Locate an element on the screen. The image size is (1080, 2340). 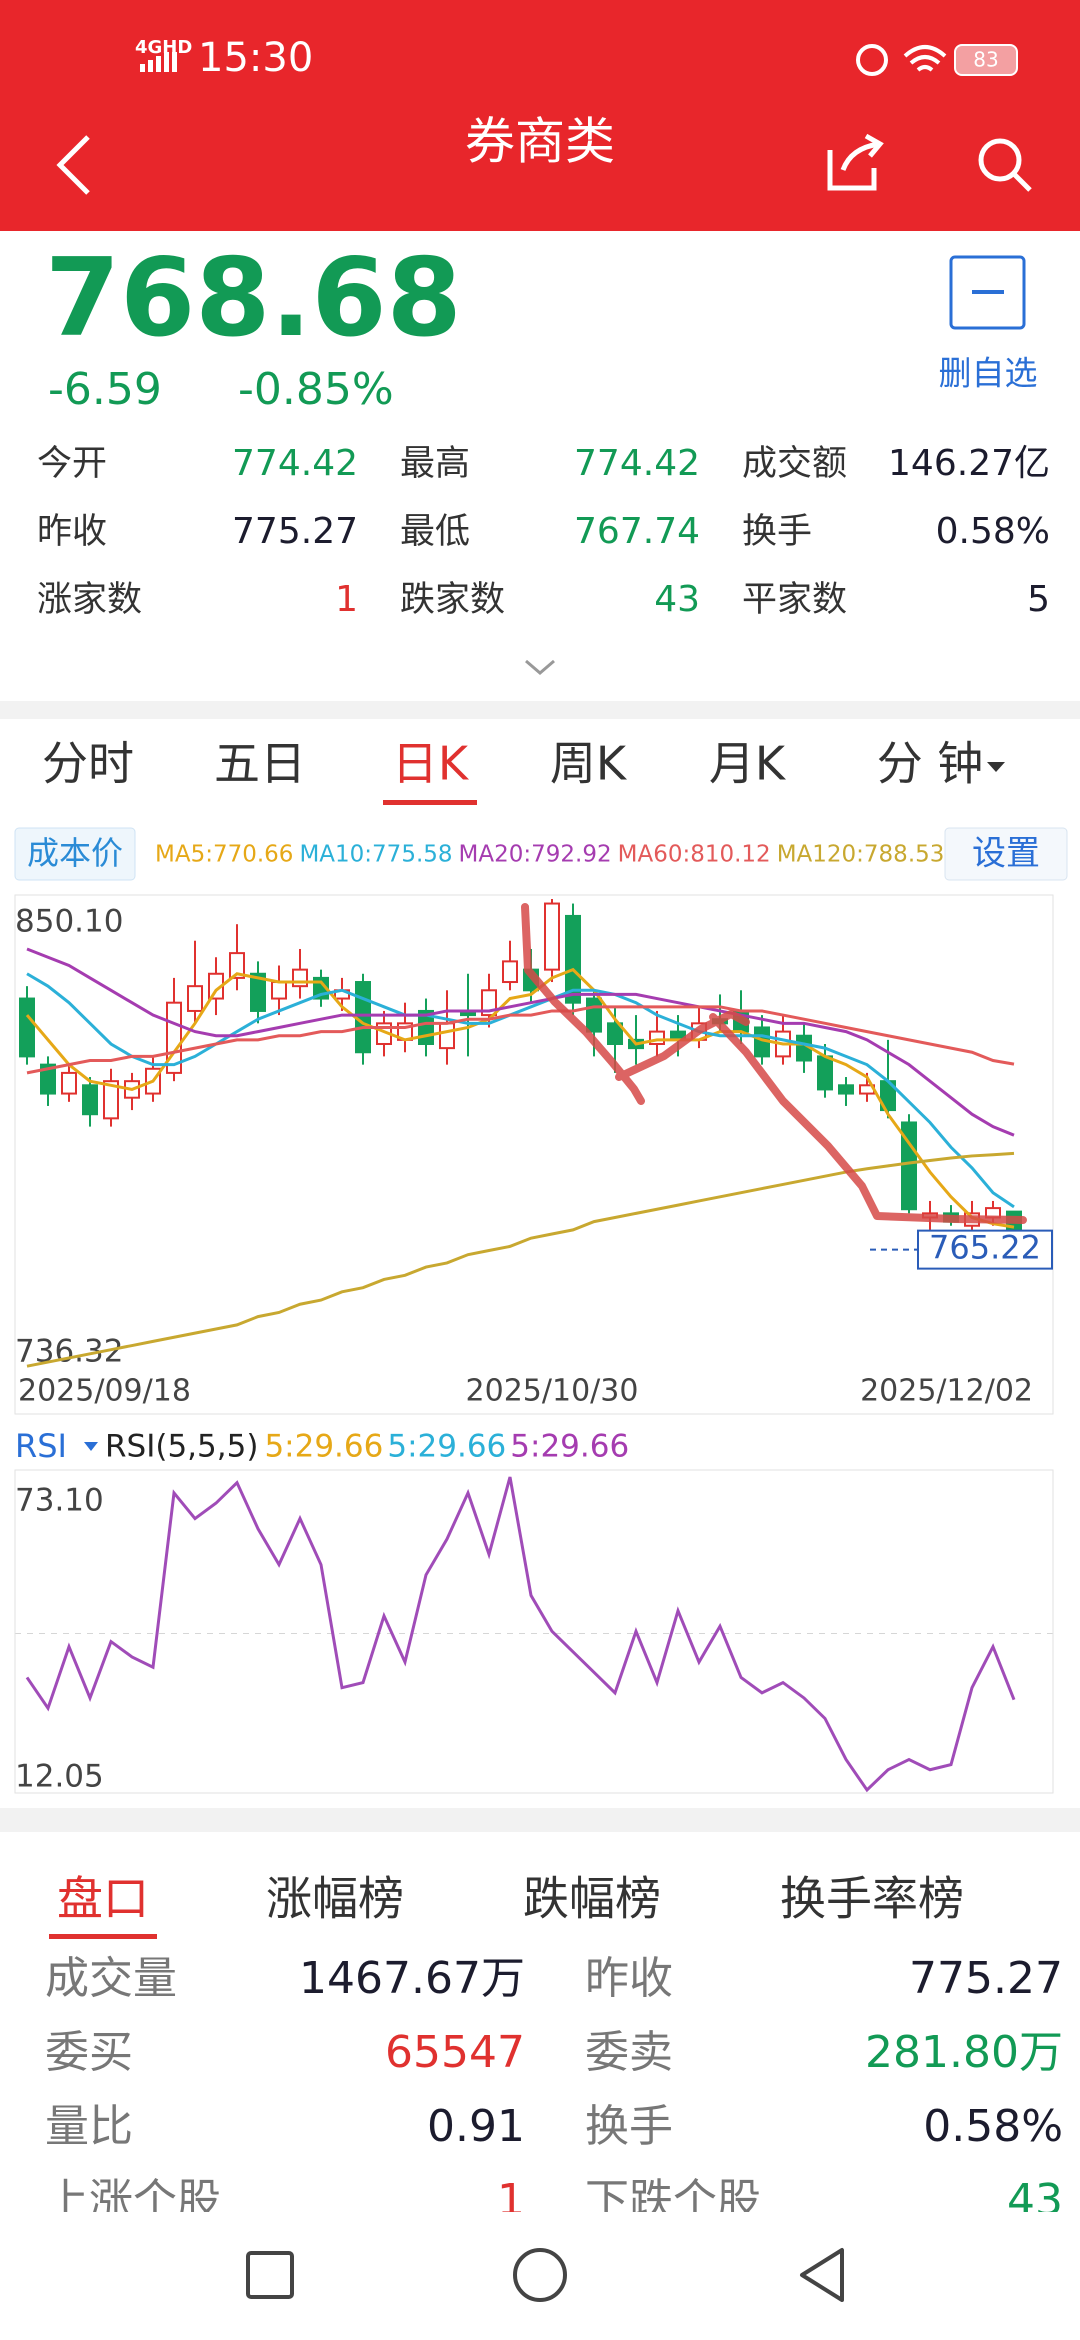
panel-value: 1467.67万 is located at coordinates (412, 1978).